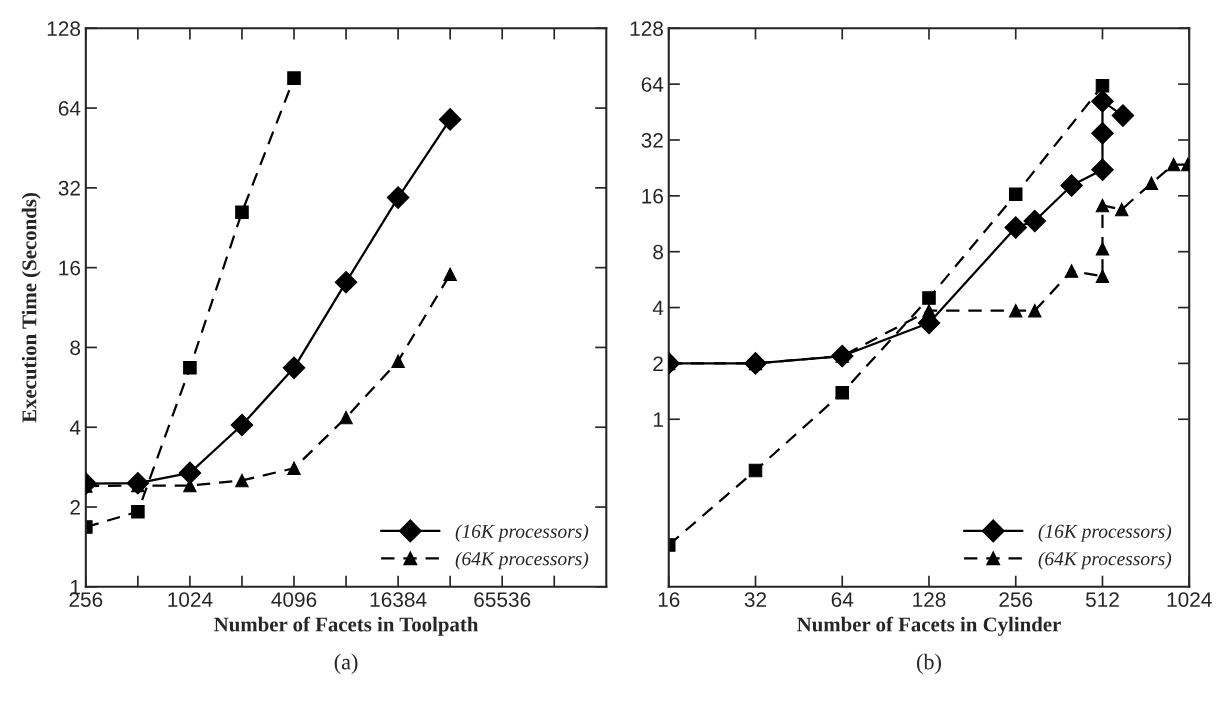 The height and width of the screenshot is (707, 1226). Describe the element at coordinates (1102, 599) in the screenshot. I see `x-tick-label: 512` at that location.